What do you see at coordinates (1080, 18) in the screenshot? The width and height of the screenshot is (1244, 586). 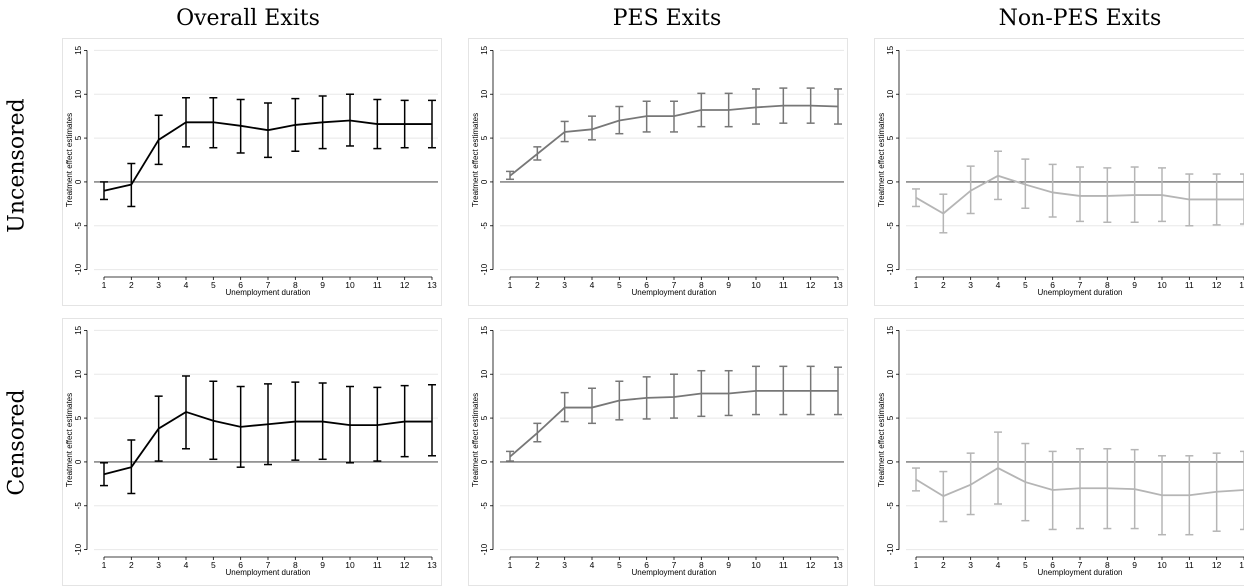 I see `column-title-nonpes: Non-PES Exits` at bounding box center [1080, 18].